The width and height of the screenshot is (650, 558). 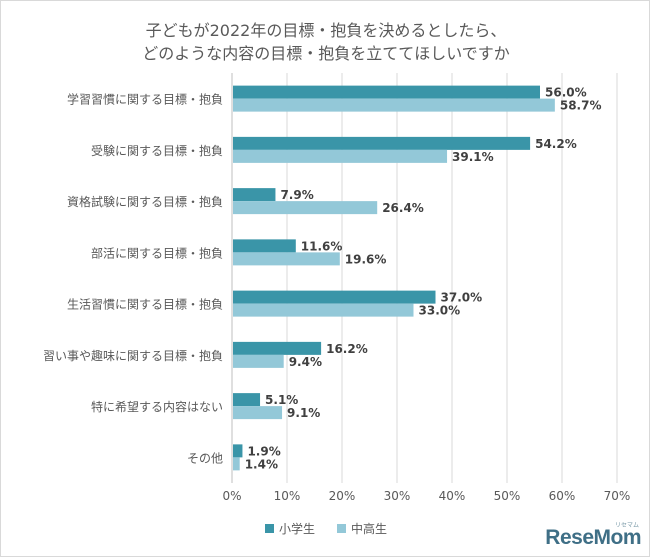 What do you see at coordinates (305, 362) in the screenshot?
I see `data-label-series-2-5: 9.4%` at bounding box center [305, 362].